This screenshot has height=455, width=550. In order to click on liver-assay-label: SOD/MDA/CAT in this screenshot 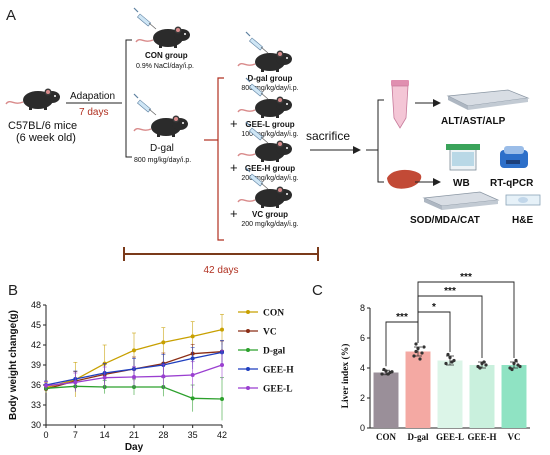, I will do `click(445, 220)`.